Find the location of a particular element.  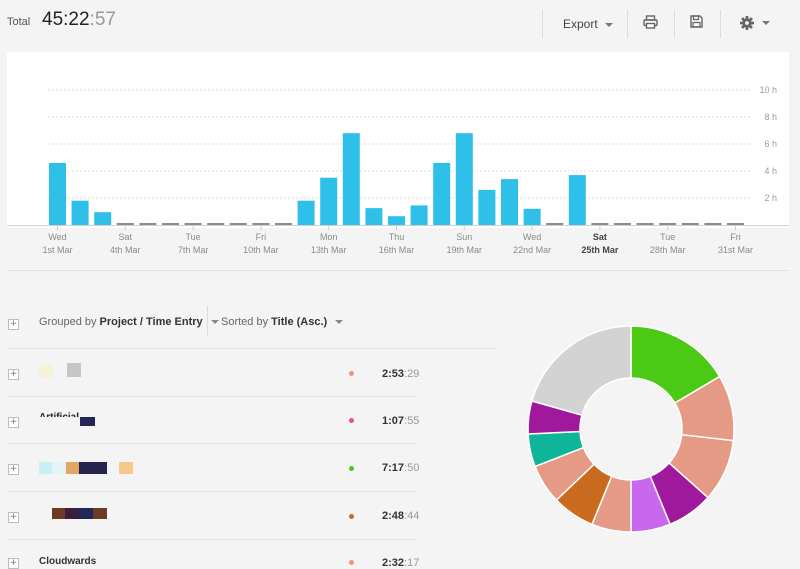

x-tick-date: 31st Mar is located at coordinates (735, 250).